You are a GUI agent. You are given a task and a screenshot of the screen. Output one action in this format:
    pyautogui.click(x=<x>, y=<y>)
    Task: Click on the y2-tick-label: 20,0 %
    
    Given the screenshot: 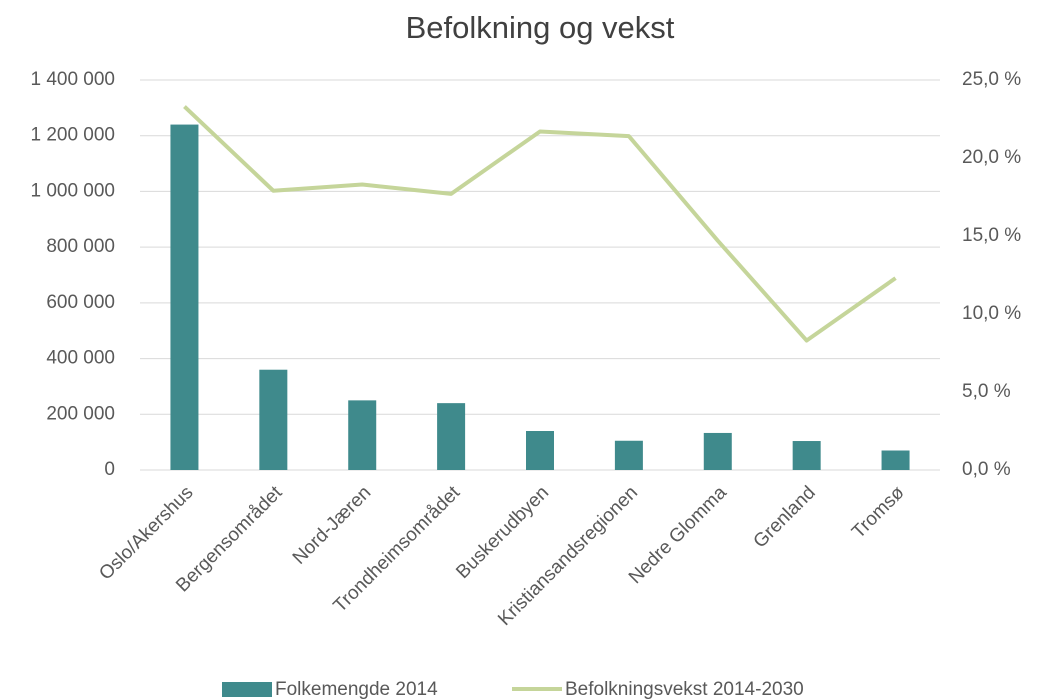 What is the action you would take?
    pyautogui.click(x=991, y=157)
    